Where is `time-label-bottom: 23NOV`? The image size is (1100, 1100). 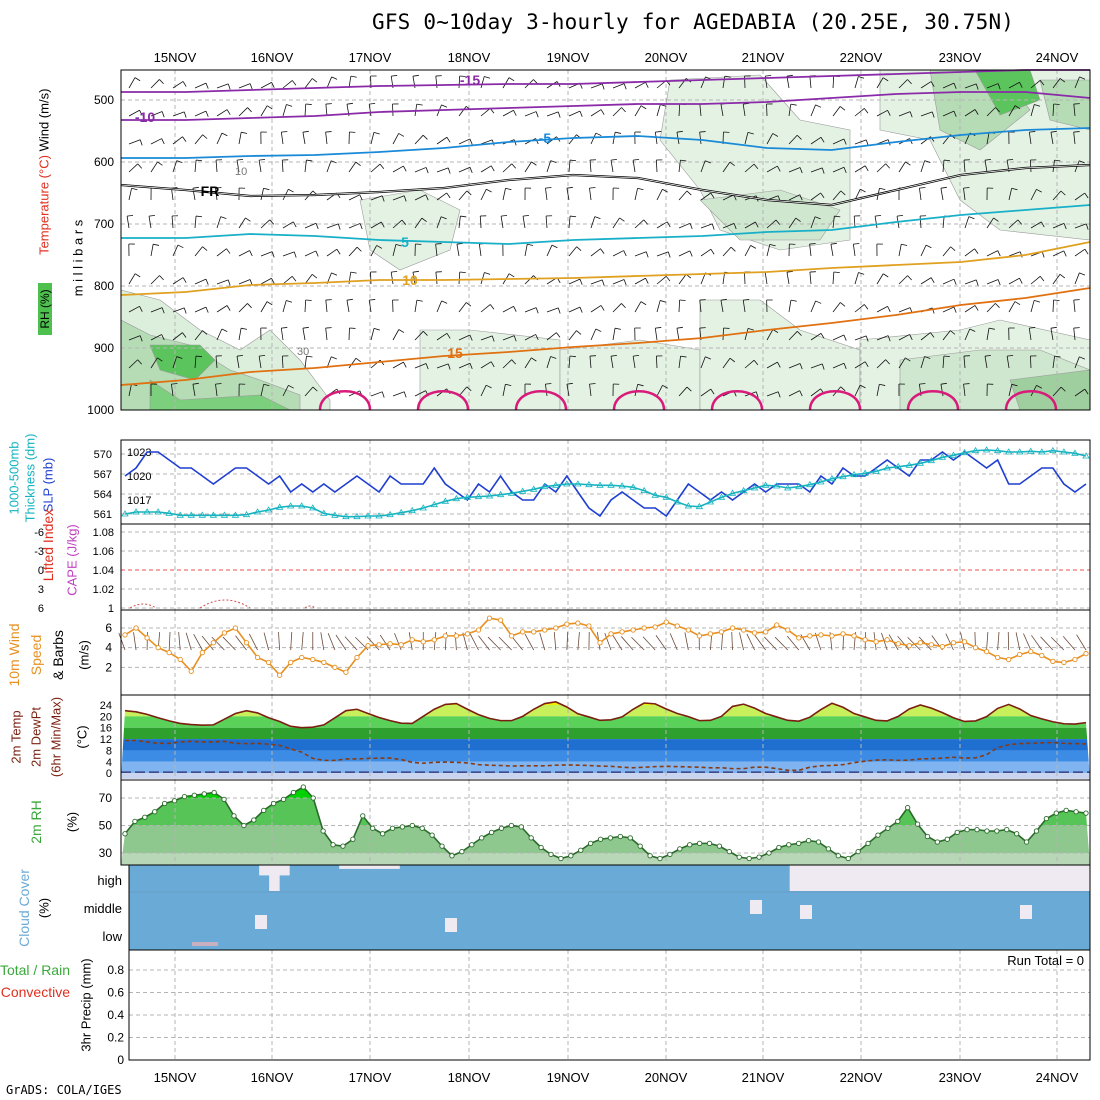 time-label-bottom: 23NOV is located at coordinates (960, 1077).